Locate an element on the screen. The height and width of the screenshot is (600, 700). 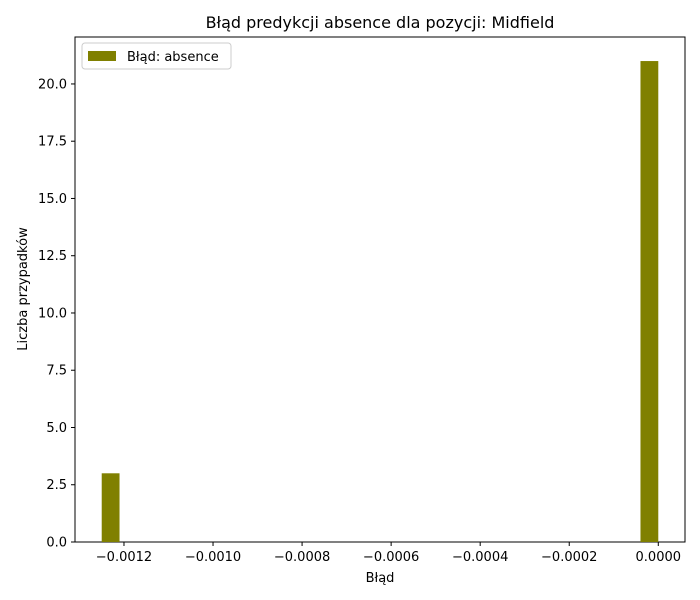
x-tick-label: −0.0002 is located at coordinates (569, 557).